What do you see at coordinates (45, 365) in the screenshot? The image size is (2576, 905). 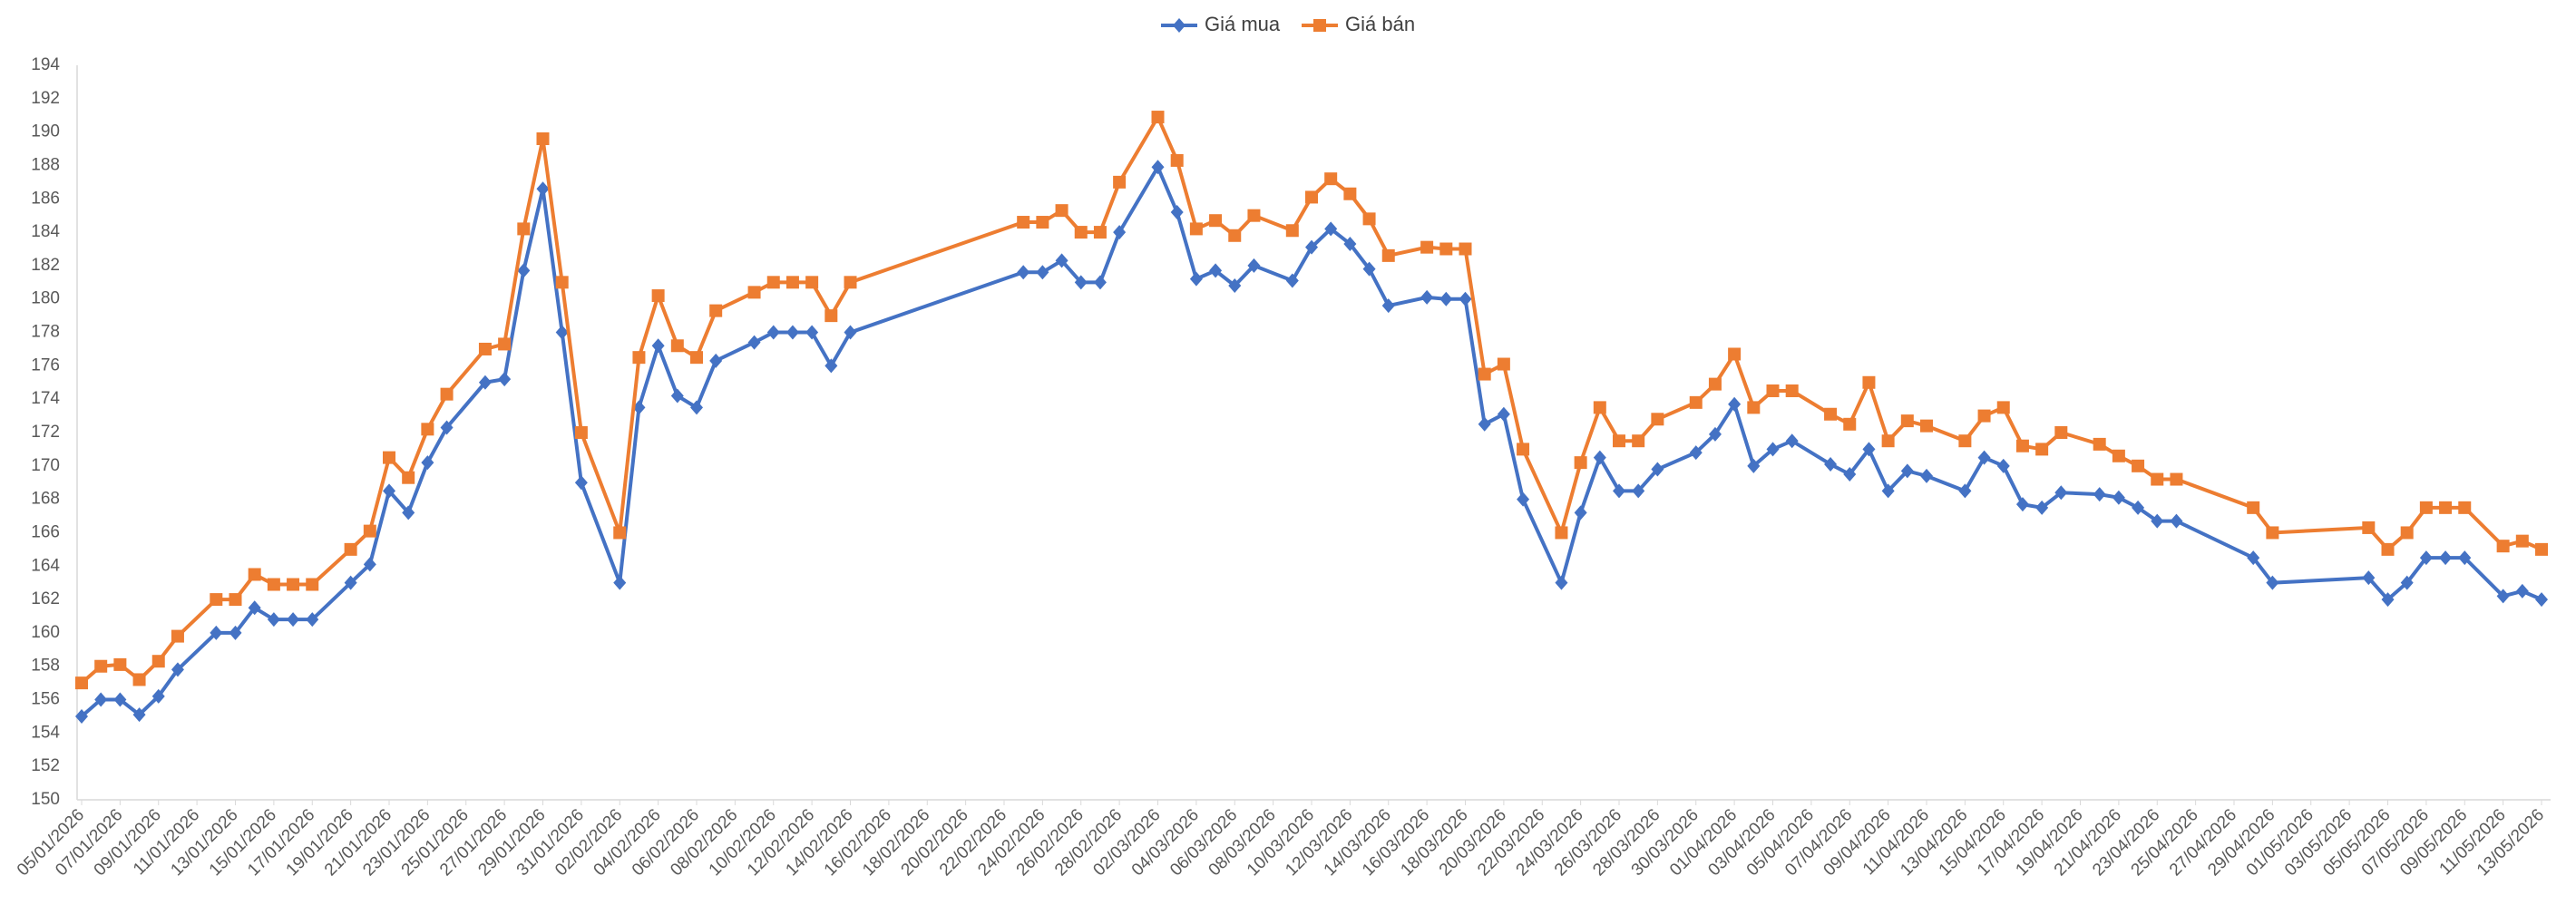 I see `y-tick-label: 176` at bounding box center [45, 365].